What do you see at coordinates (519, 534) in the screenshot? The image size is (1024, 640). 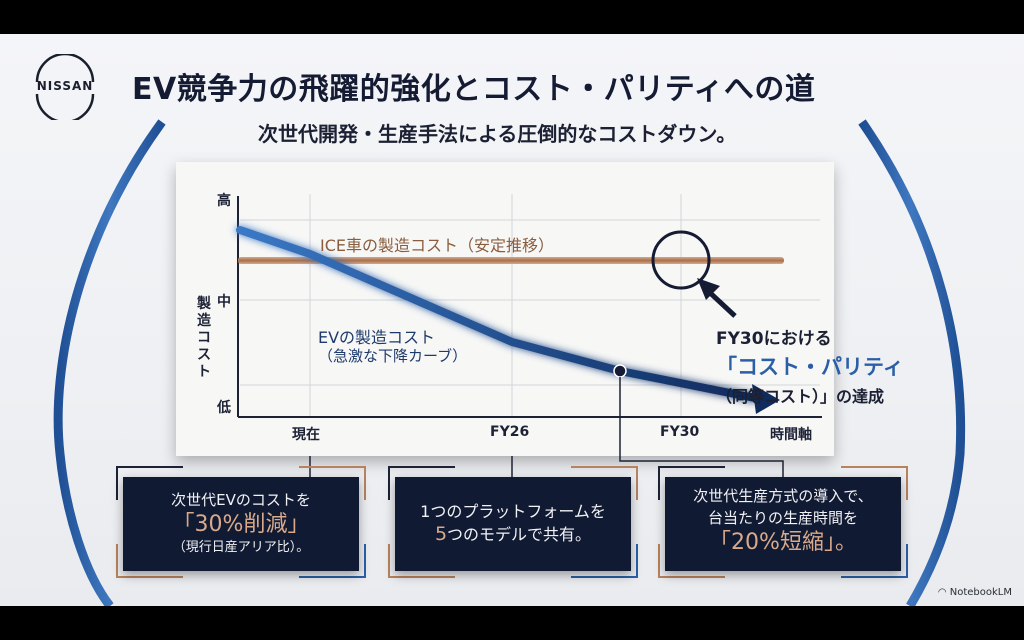 I see `box2-line2-rest: つのモデルで共有。` at bounding box center [519, 534].